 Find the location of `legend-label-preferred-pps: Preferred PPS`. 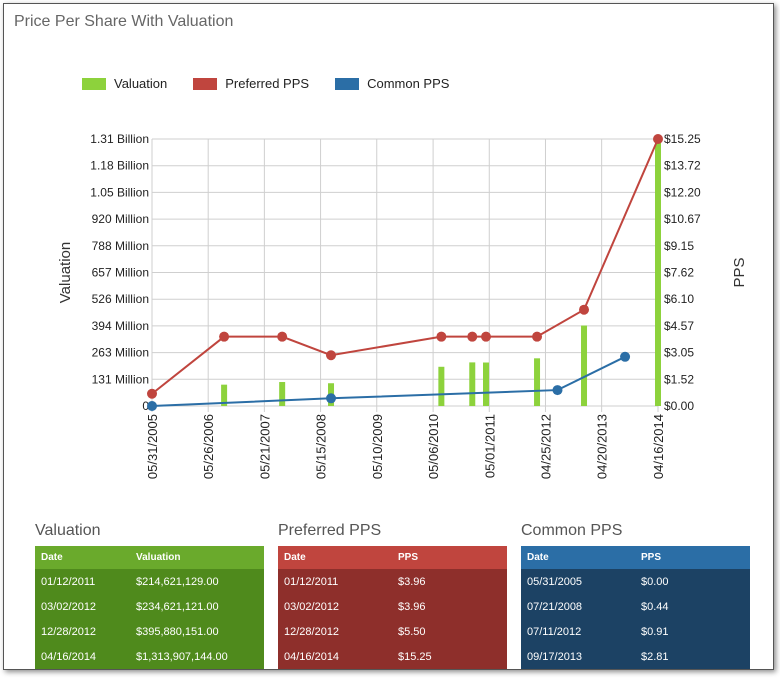

legend-label-preferred-pps: Preferred PPS is located at coordinates (267, 83).